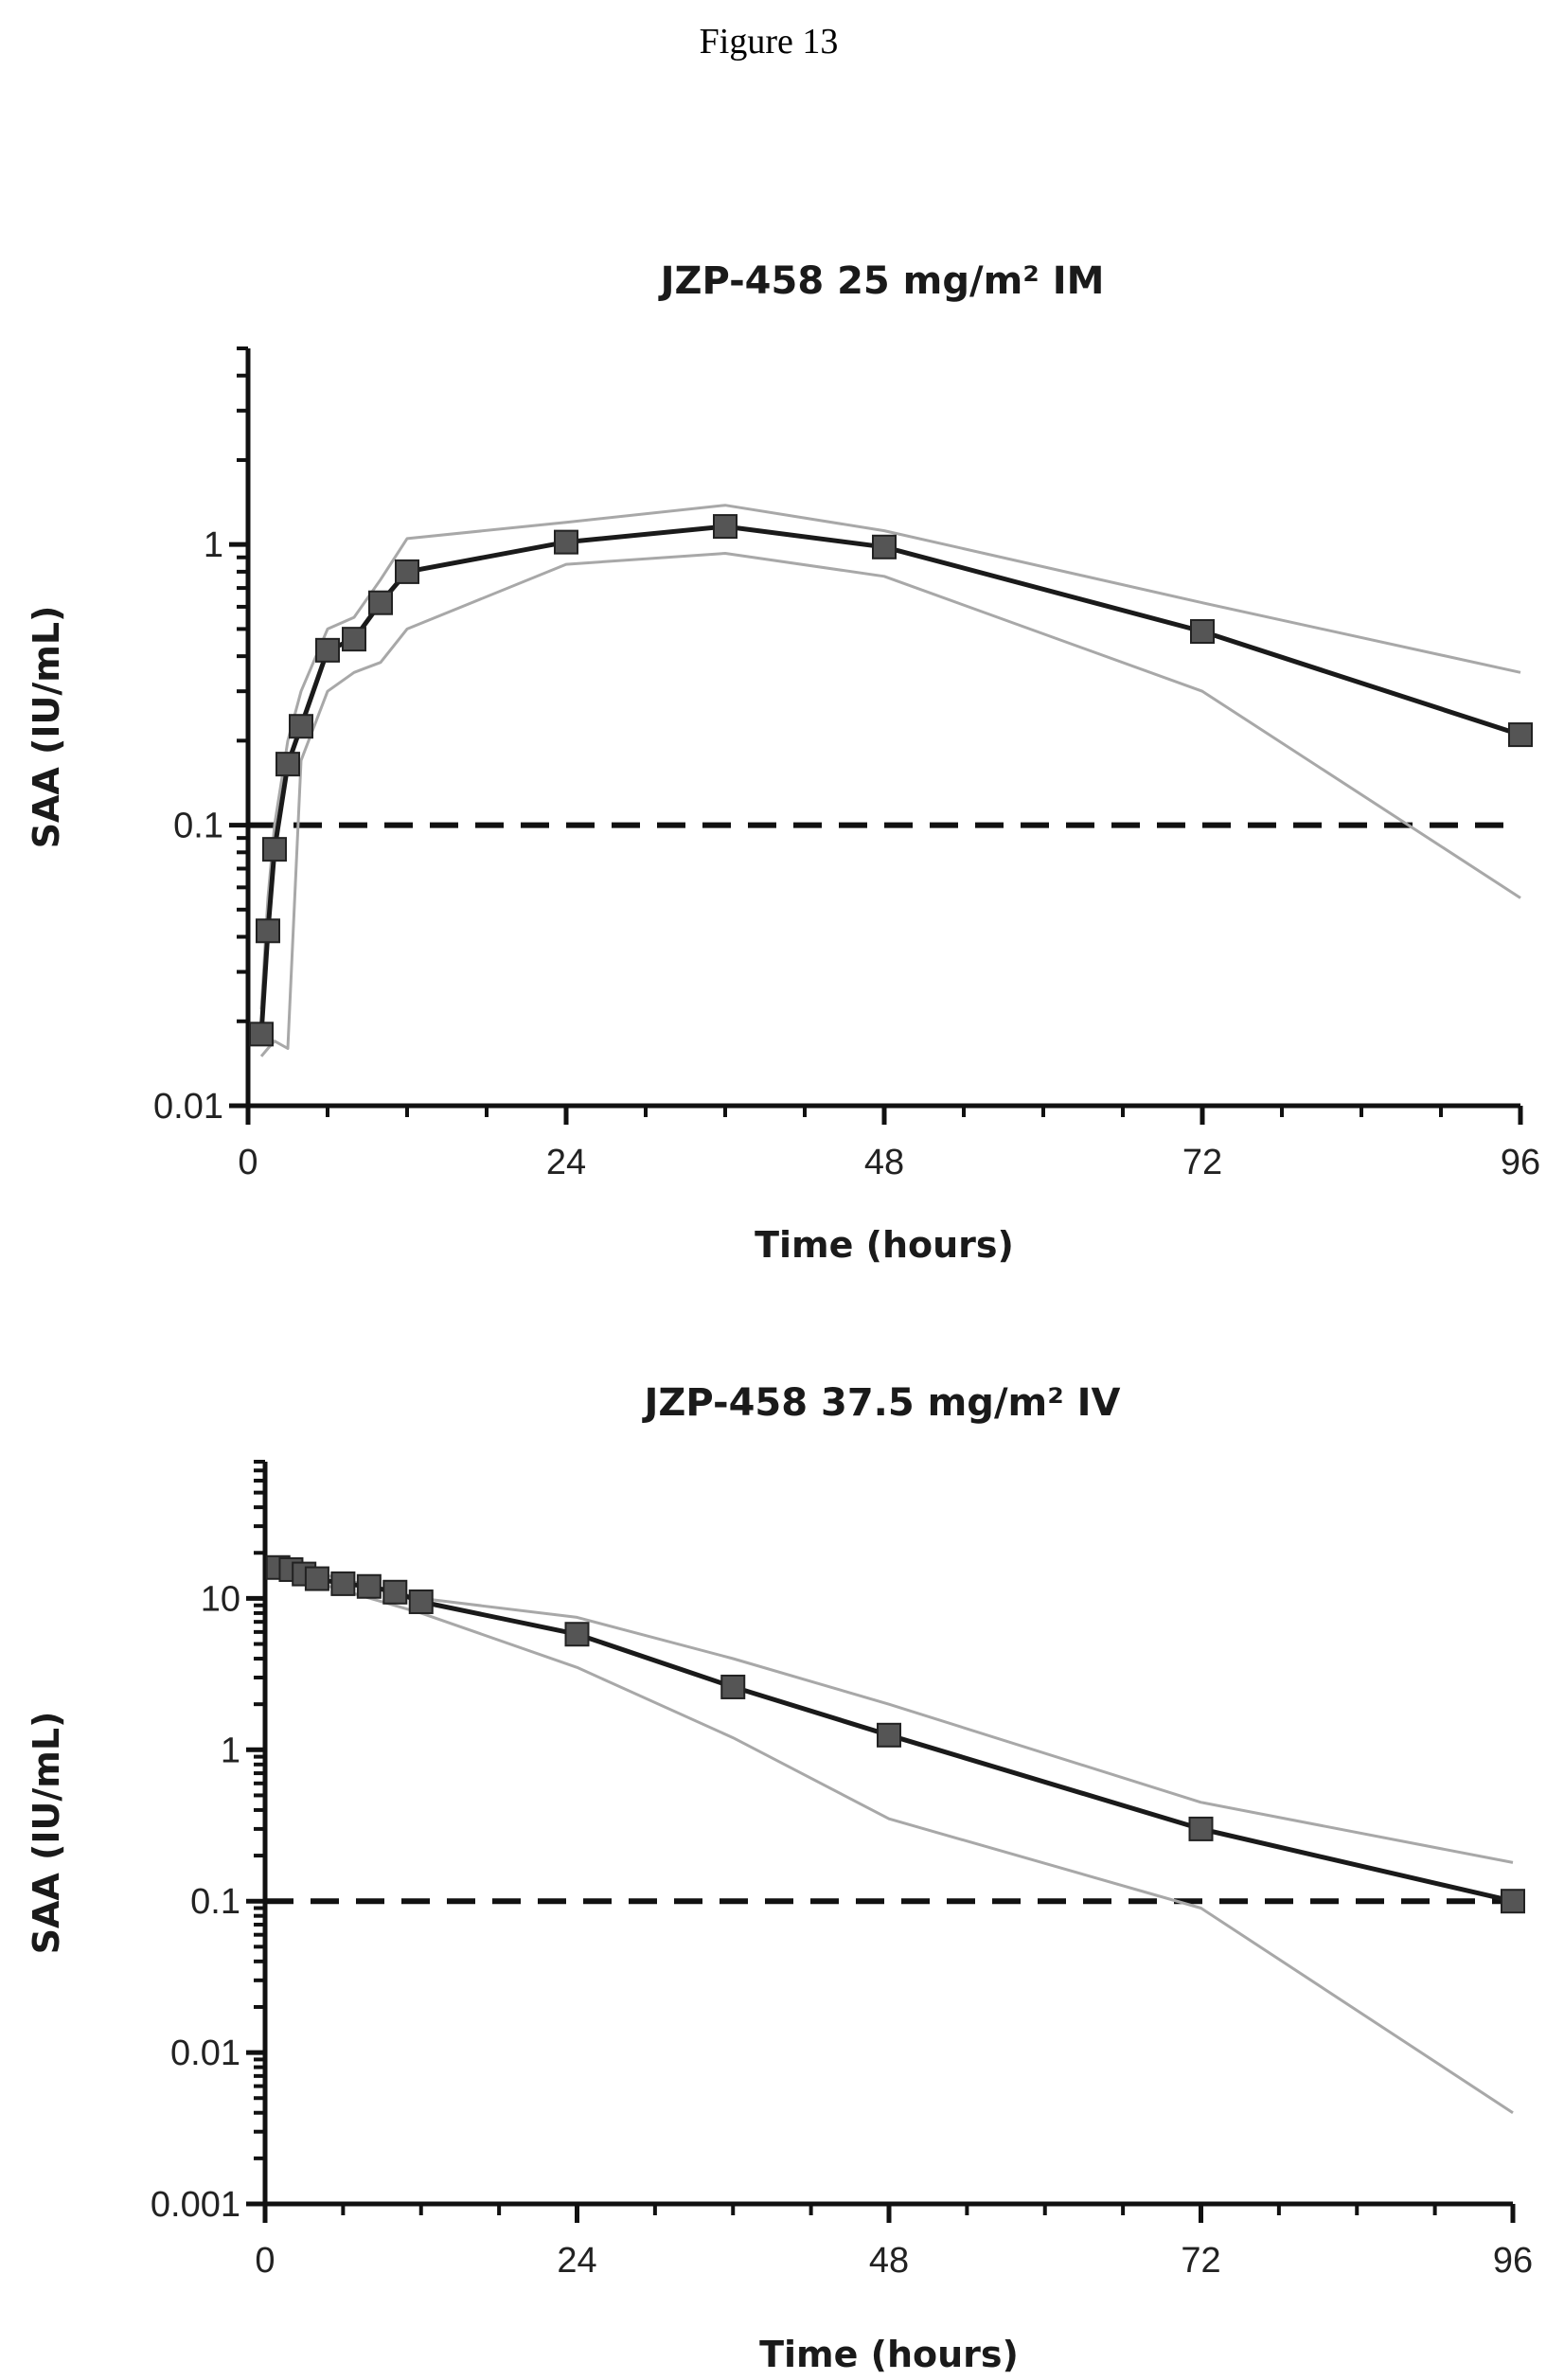 The image size is (1564, 2380). I want to click on y-tick-label: 10, so click(220, 1599).